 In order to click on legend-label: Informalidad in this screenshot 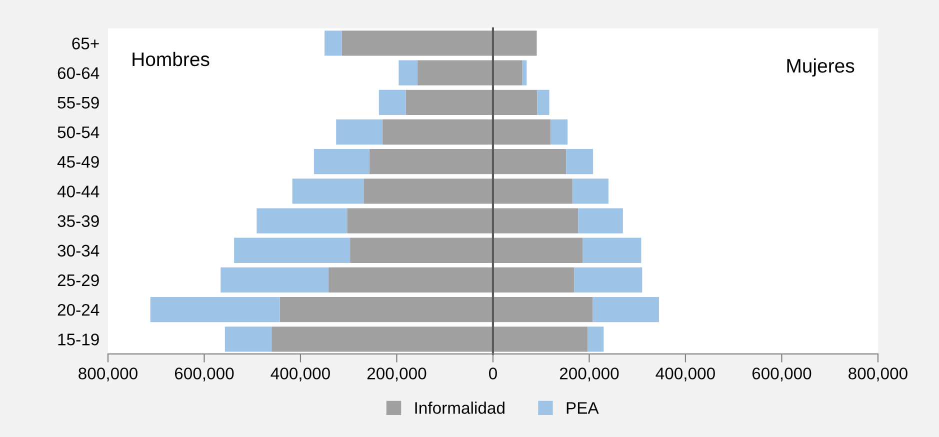, I will do `click(459, 408)`.